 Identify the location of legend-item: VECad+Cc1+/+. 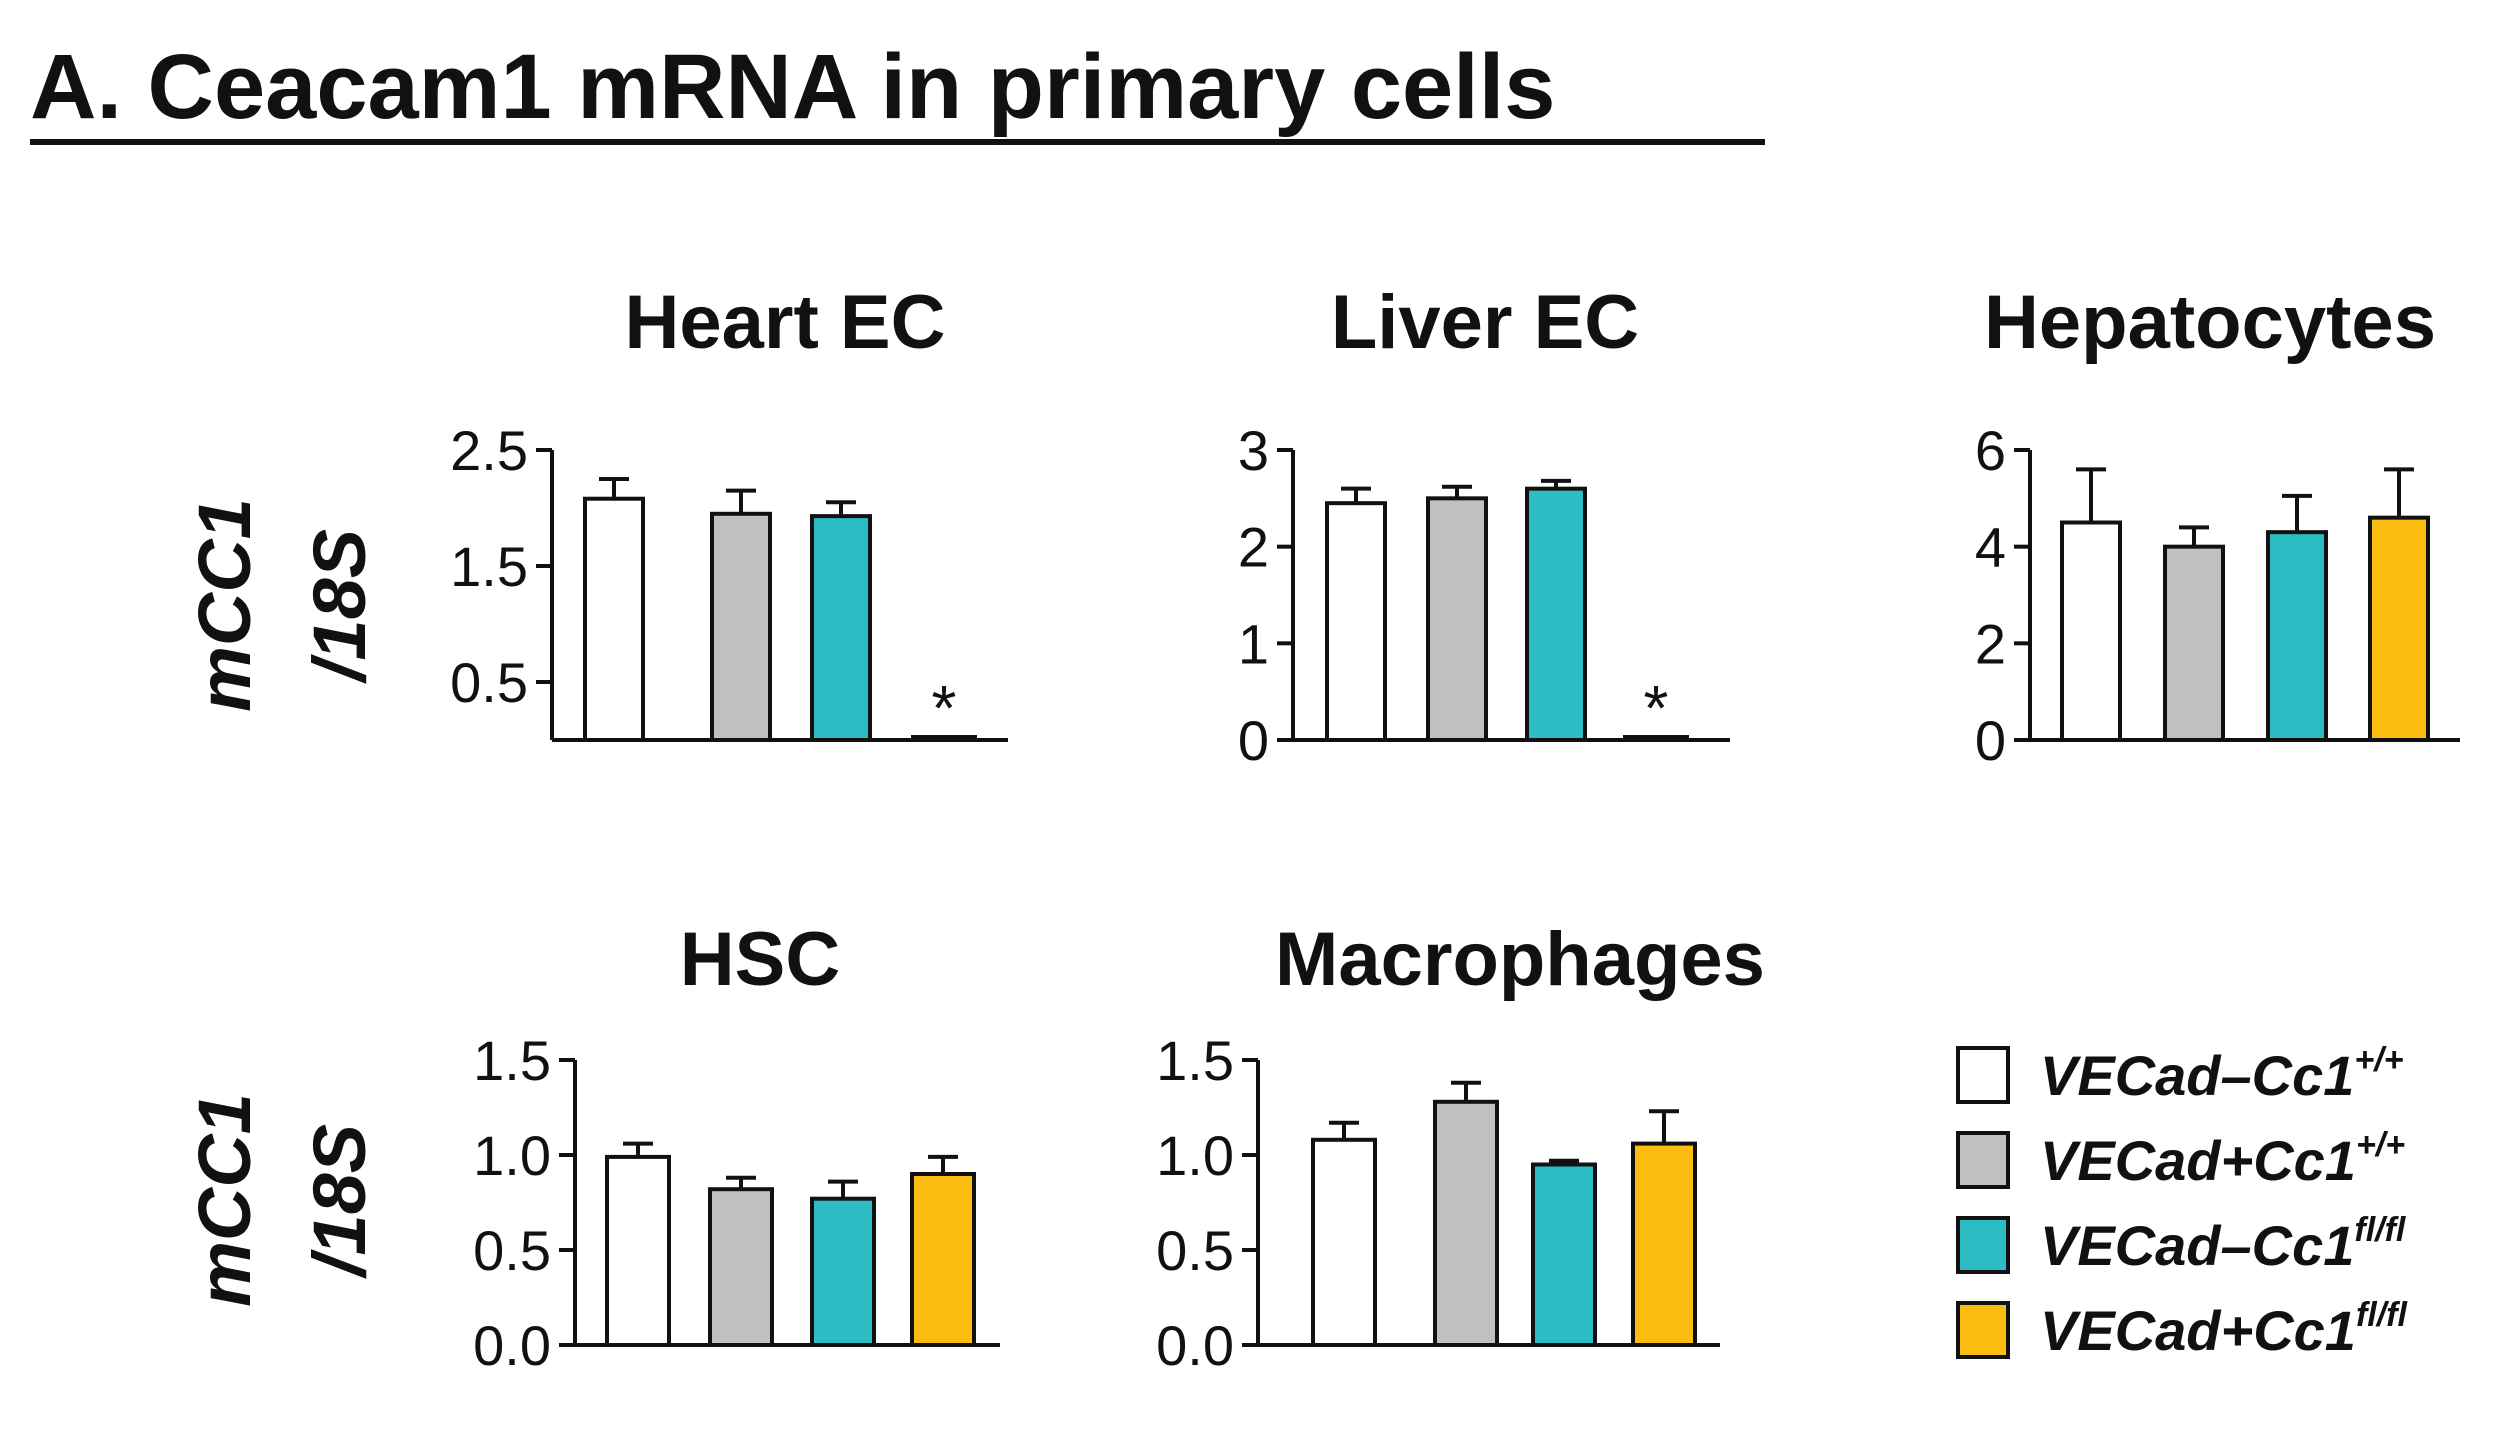
(2180, 1159).